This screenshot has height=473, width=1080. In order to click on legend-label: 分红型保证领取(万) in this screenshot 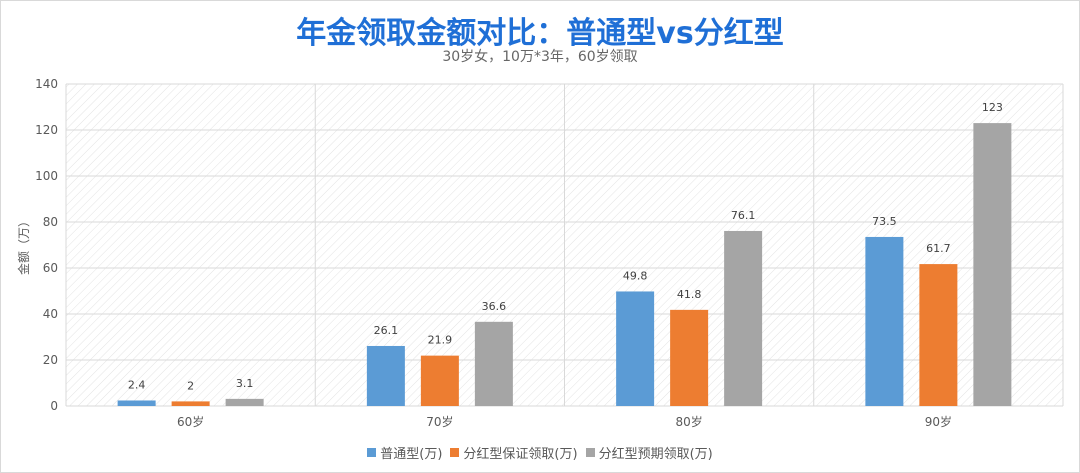, I will do `click(520, 454)`.